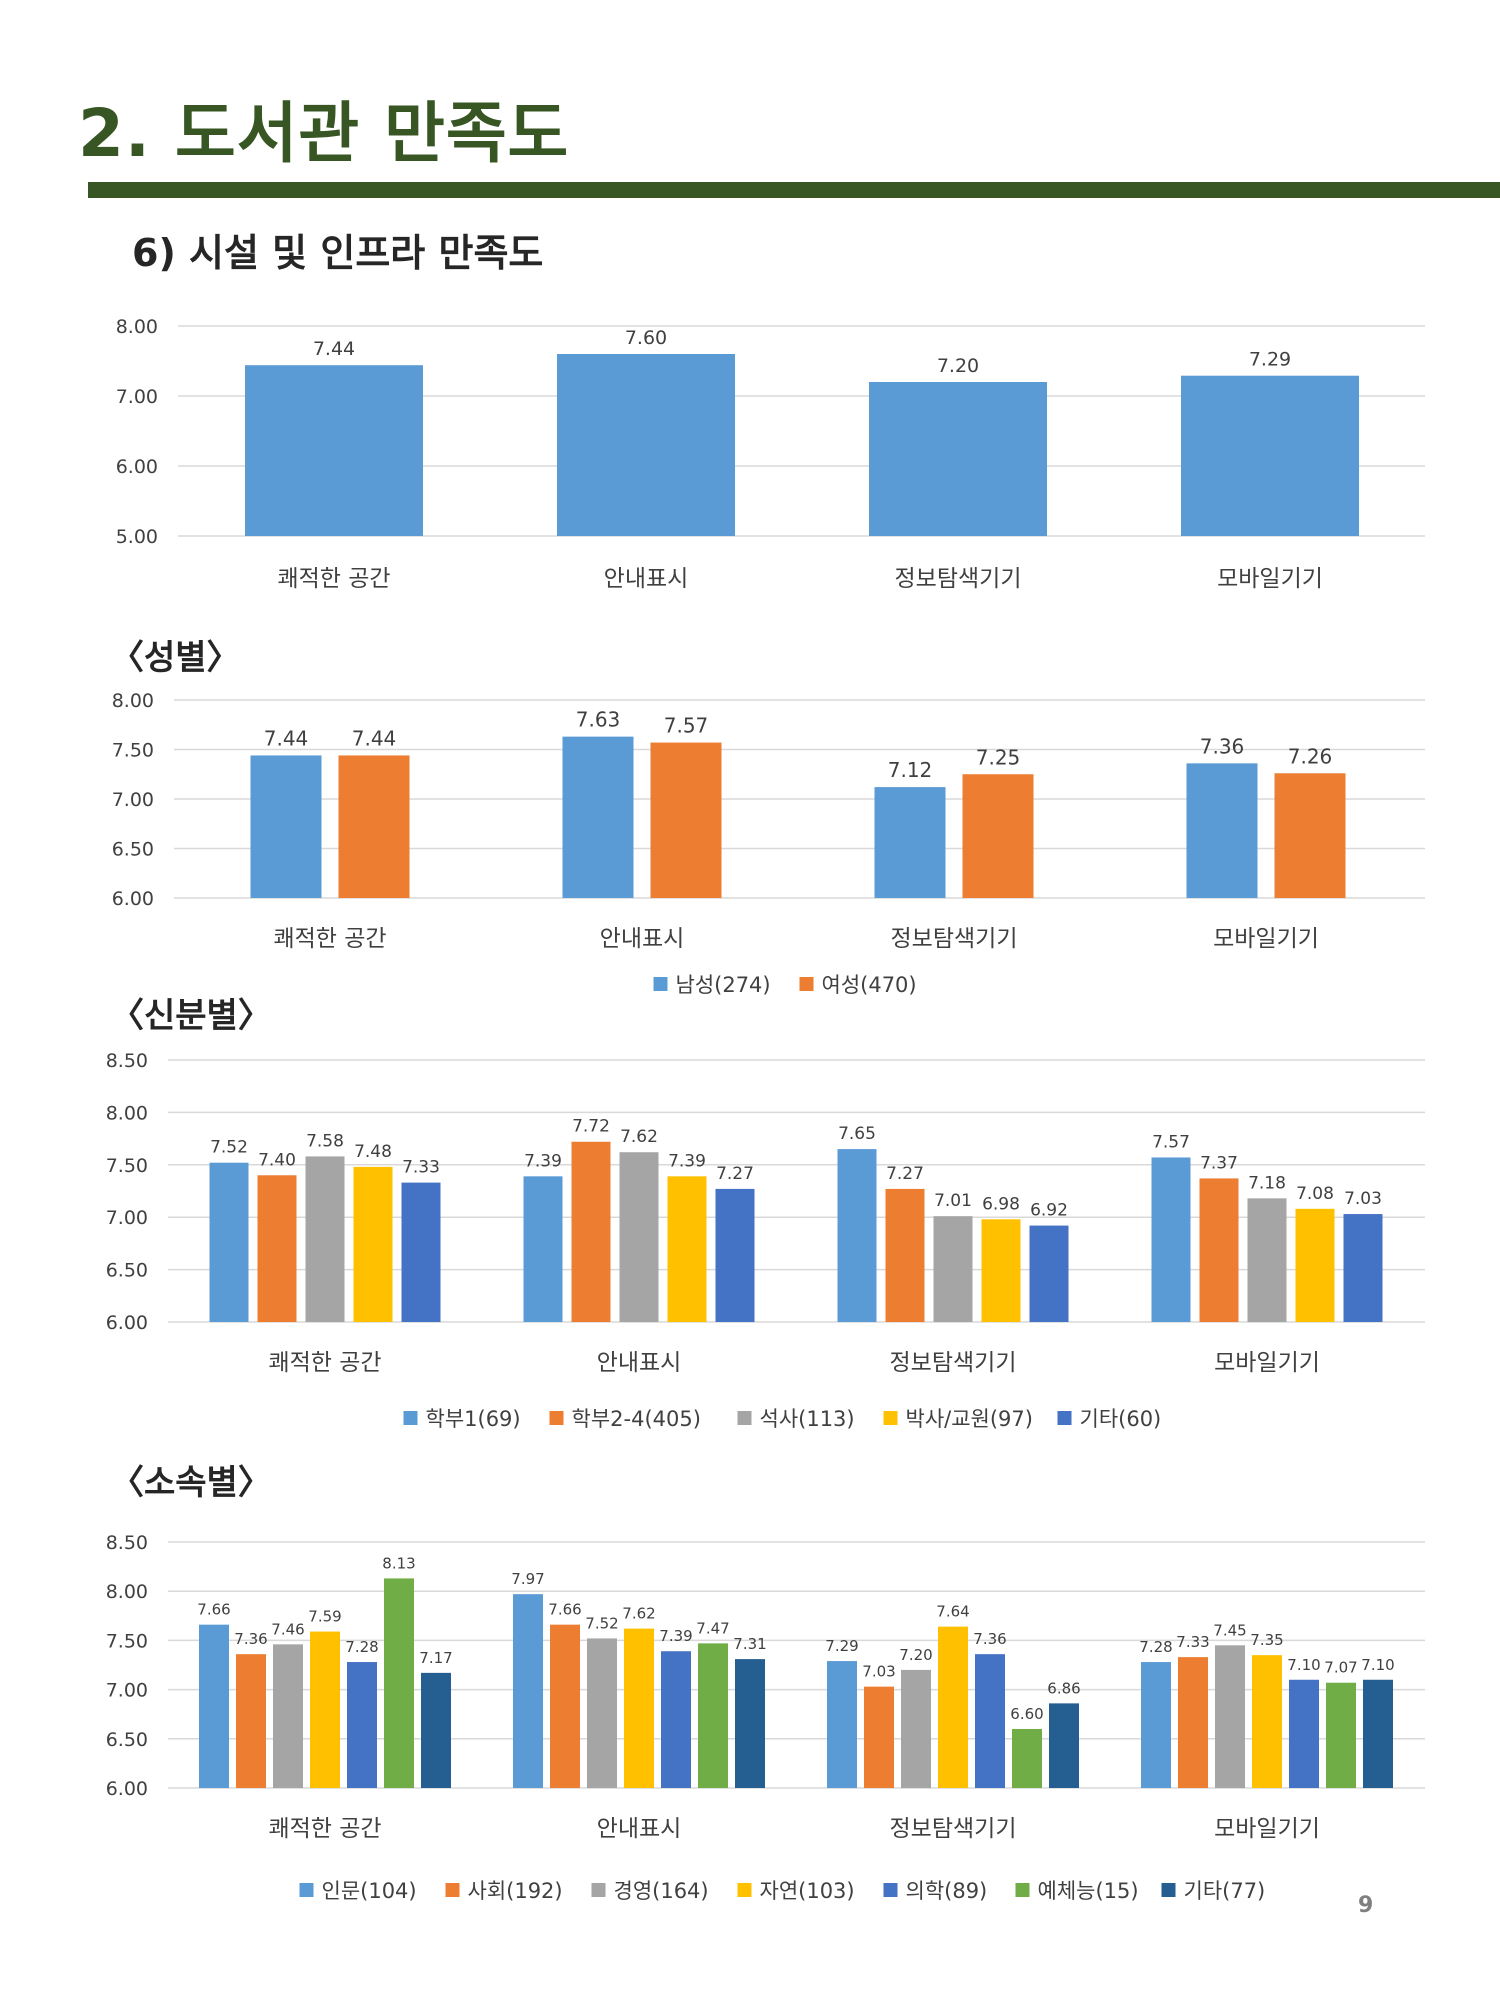 This screenshot has width=1500, height=2000. I want to click on legend-label: 학부1(69), so click(473, 1419).